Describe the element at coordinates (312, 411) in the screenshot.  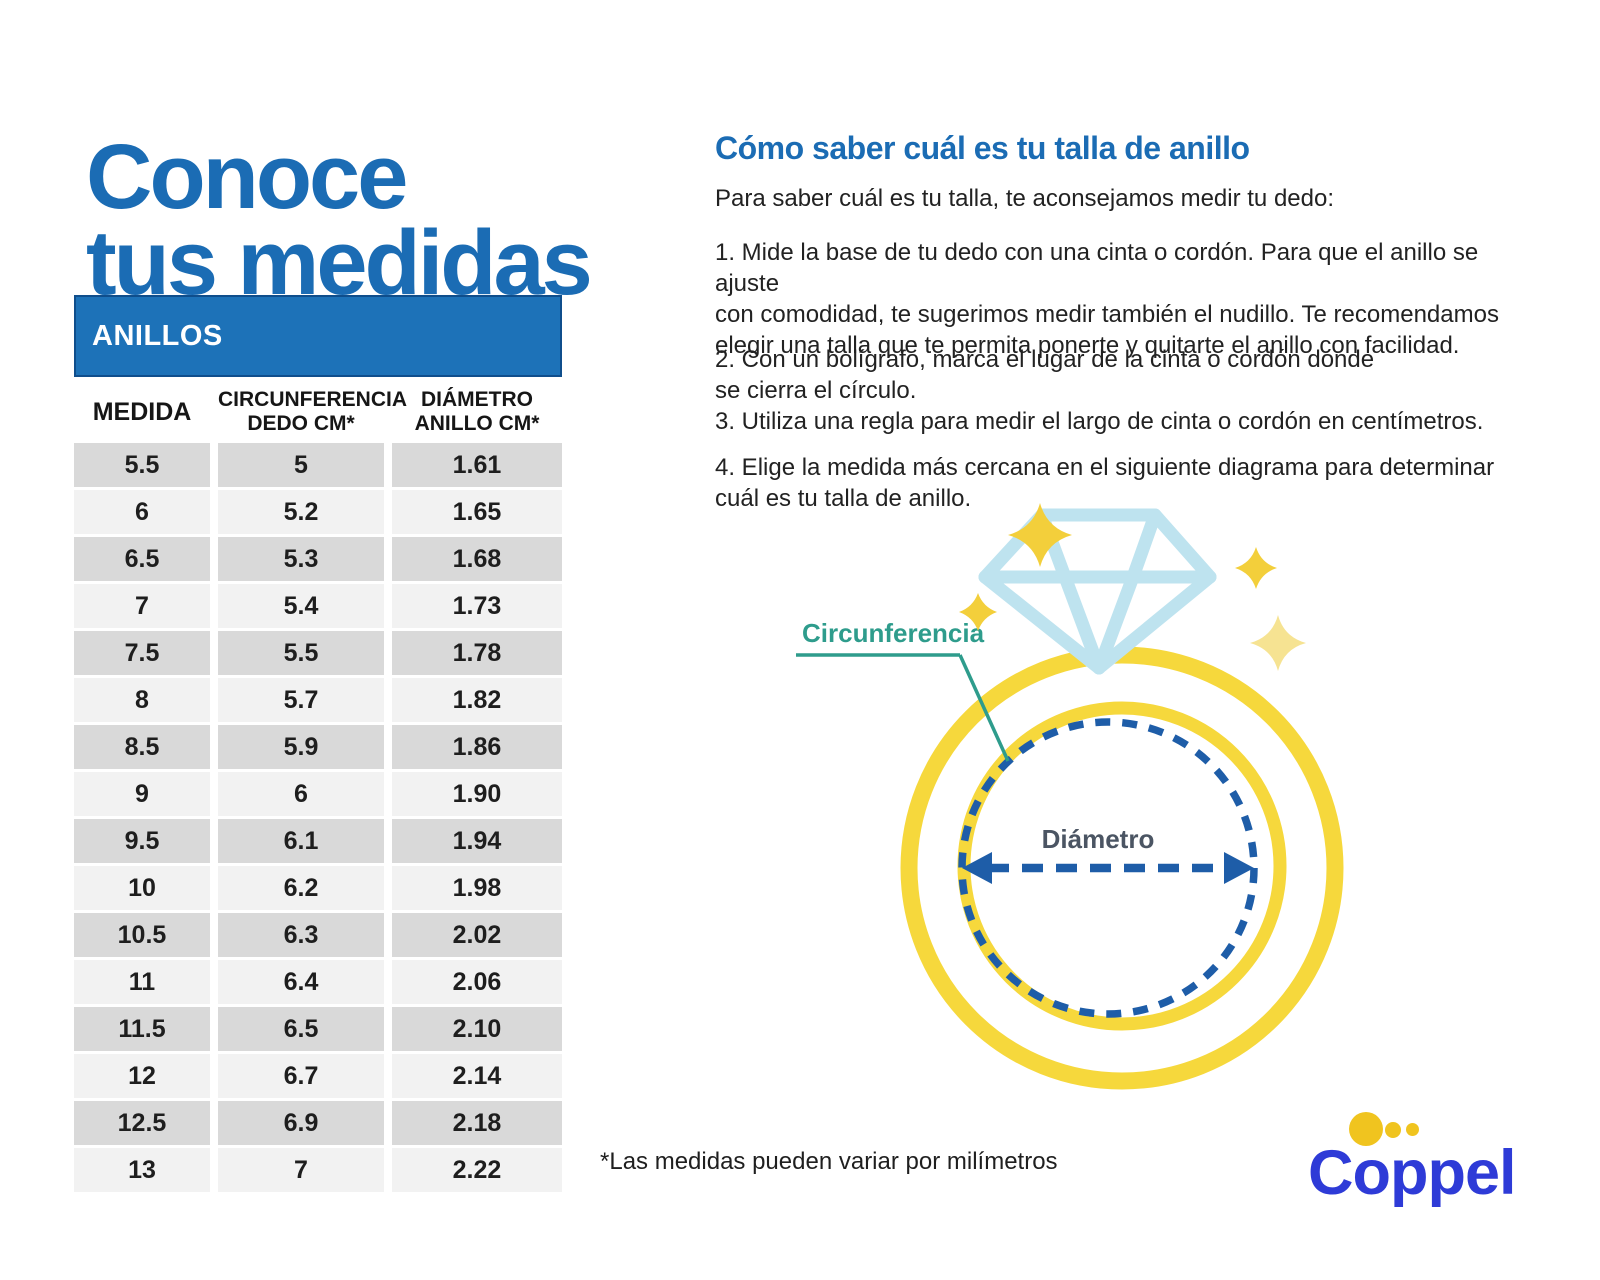
I see `column-header-circunferencia: CIRCUNFERENCIA DEDO CM*` at that location.